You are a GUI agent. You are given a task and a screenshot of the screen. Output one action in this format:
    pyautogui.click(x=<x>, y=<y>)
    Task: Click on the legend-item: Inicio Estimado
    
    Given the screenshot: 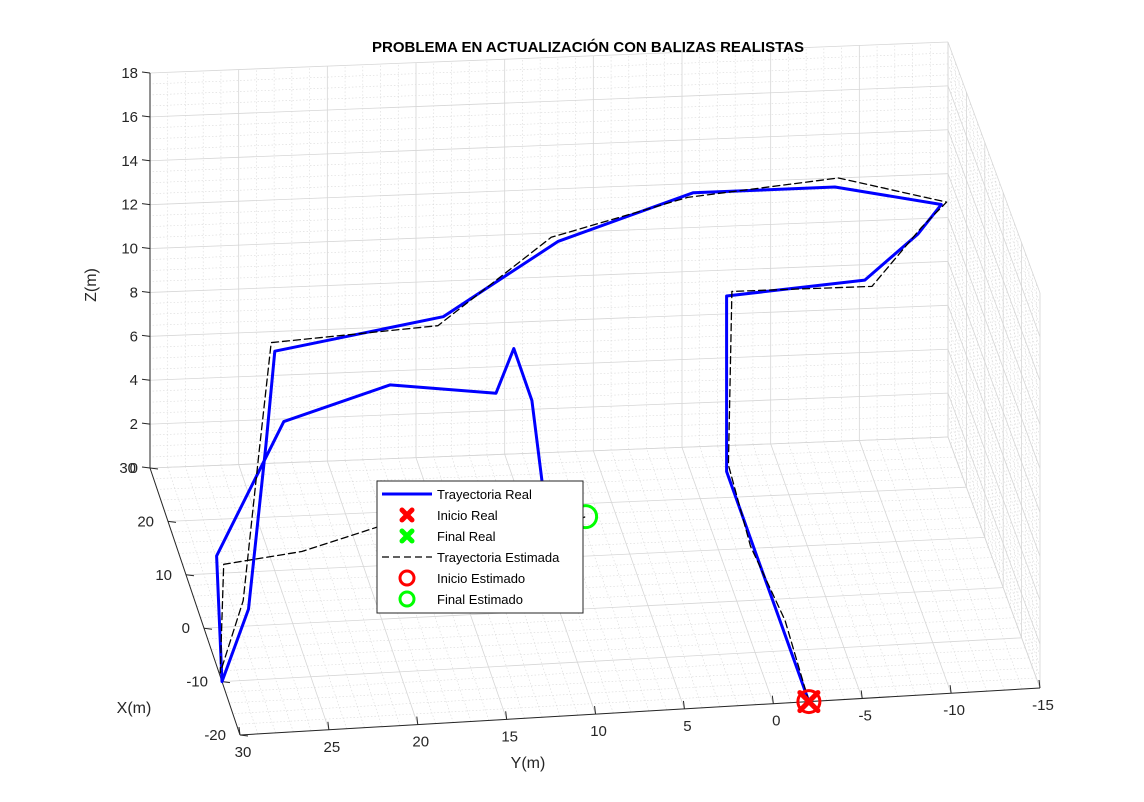 What is the action you would take?
    pyautogui.click(x=461, y=578)
    